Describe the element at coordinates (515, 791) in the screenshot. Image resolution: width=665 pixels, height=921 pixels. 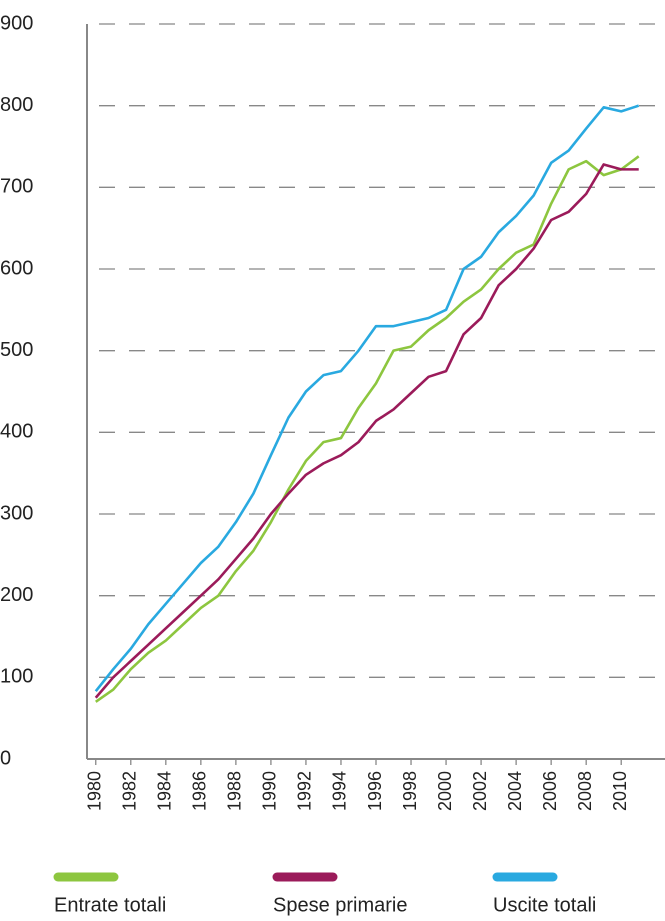
I see `x-tick-label: 2004` at that location.